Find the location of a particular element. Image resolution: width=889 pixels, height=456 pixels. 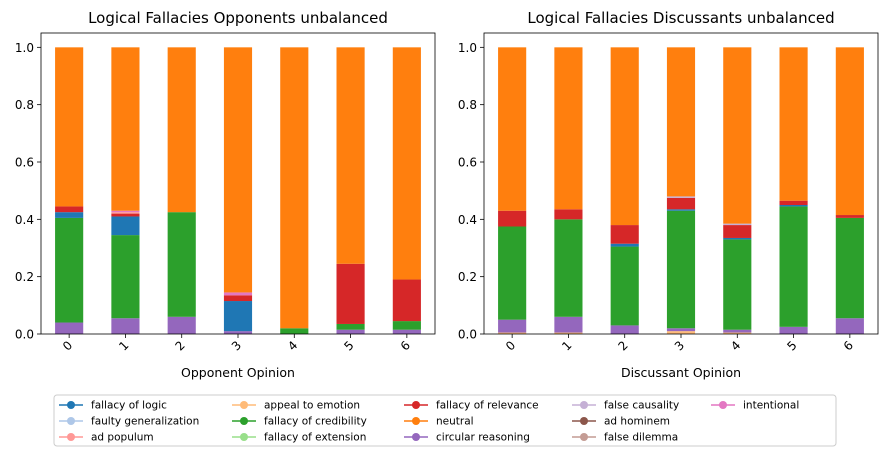

legend-item-fallacy-of-relevance: fallacy of relevance is located at coordinates (471, 406).